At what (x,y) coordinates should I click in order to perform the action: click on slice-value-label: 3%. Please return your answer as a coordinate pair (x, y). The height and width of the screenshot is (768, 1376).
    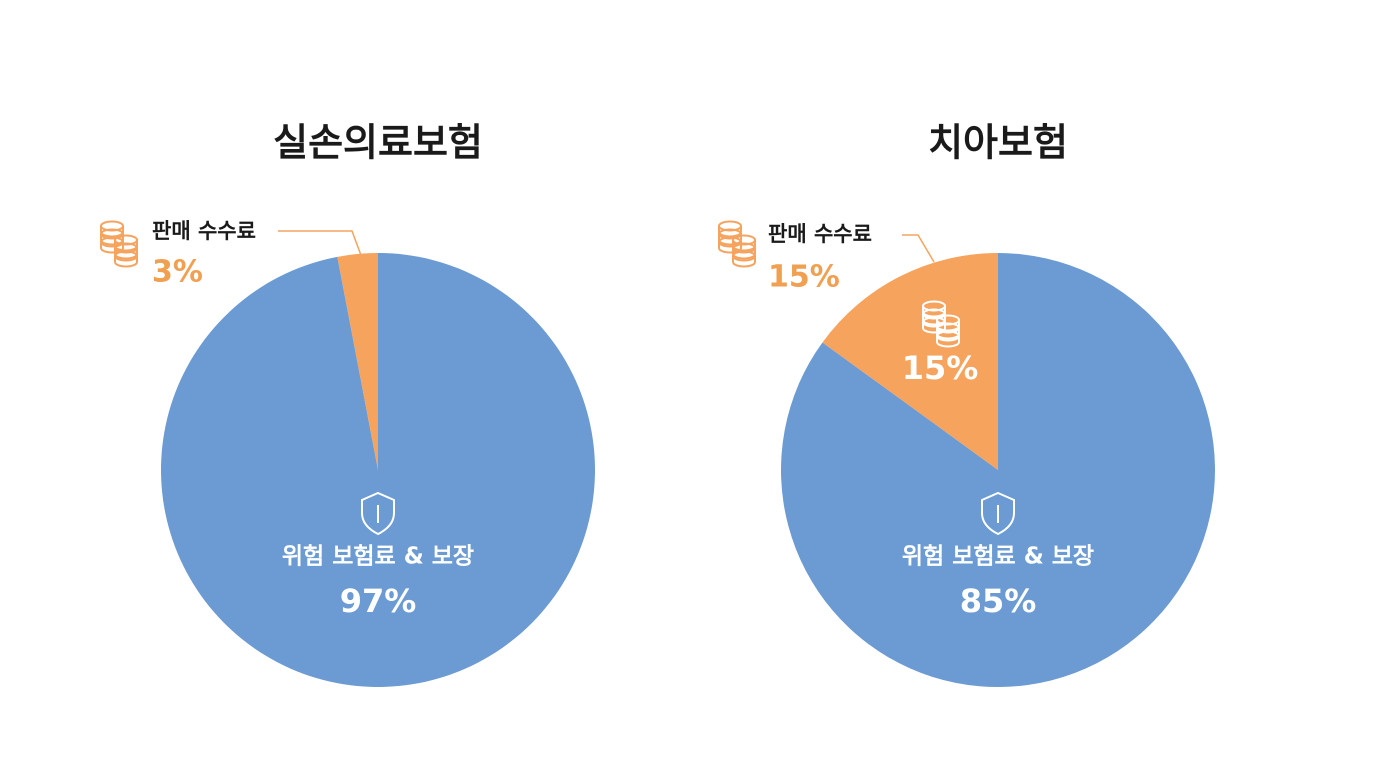
    Looking at the image, I should click on (177, 272).